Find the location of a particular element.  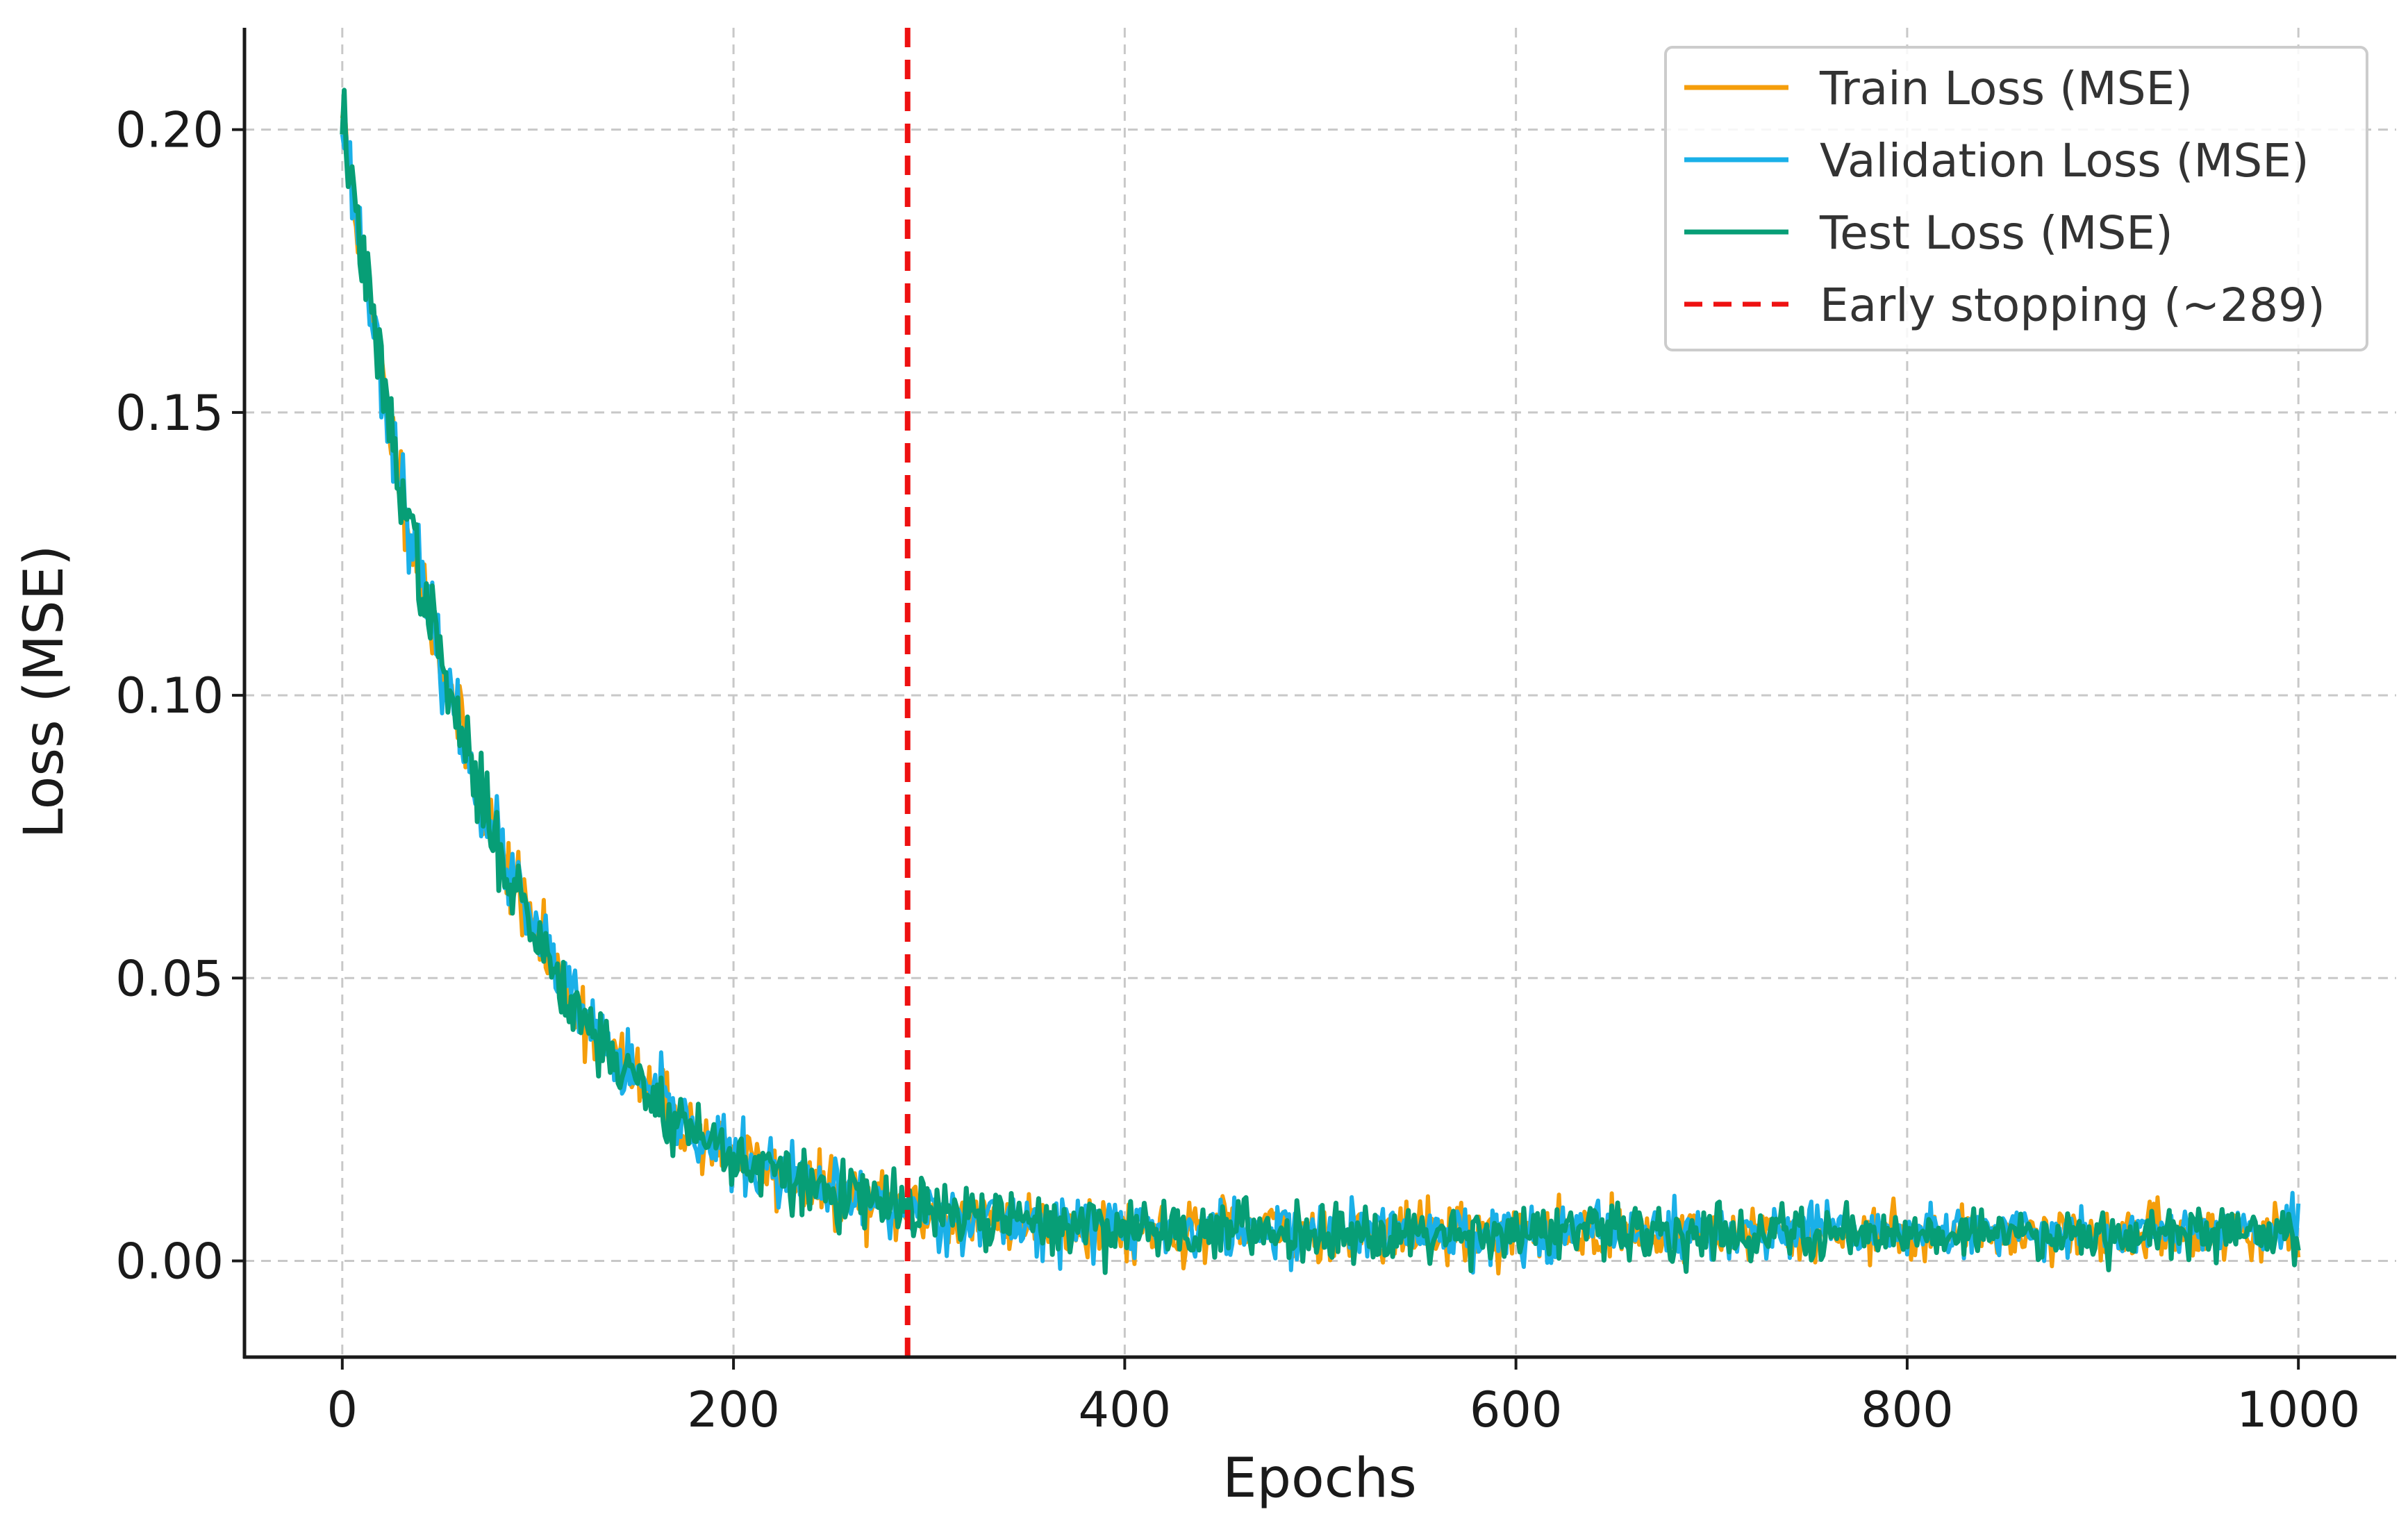

x-tick-label: 600 is located at coordinates (1516, 1409).